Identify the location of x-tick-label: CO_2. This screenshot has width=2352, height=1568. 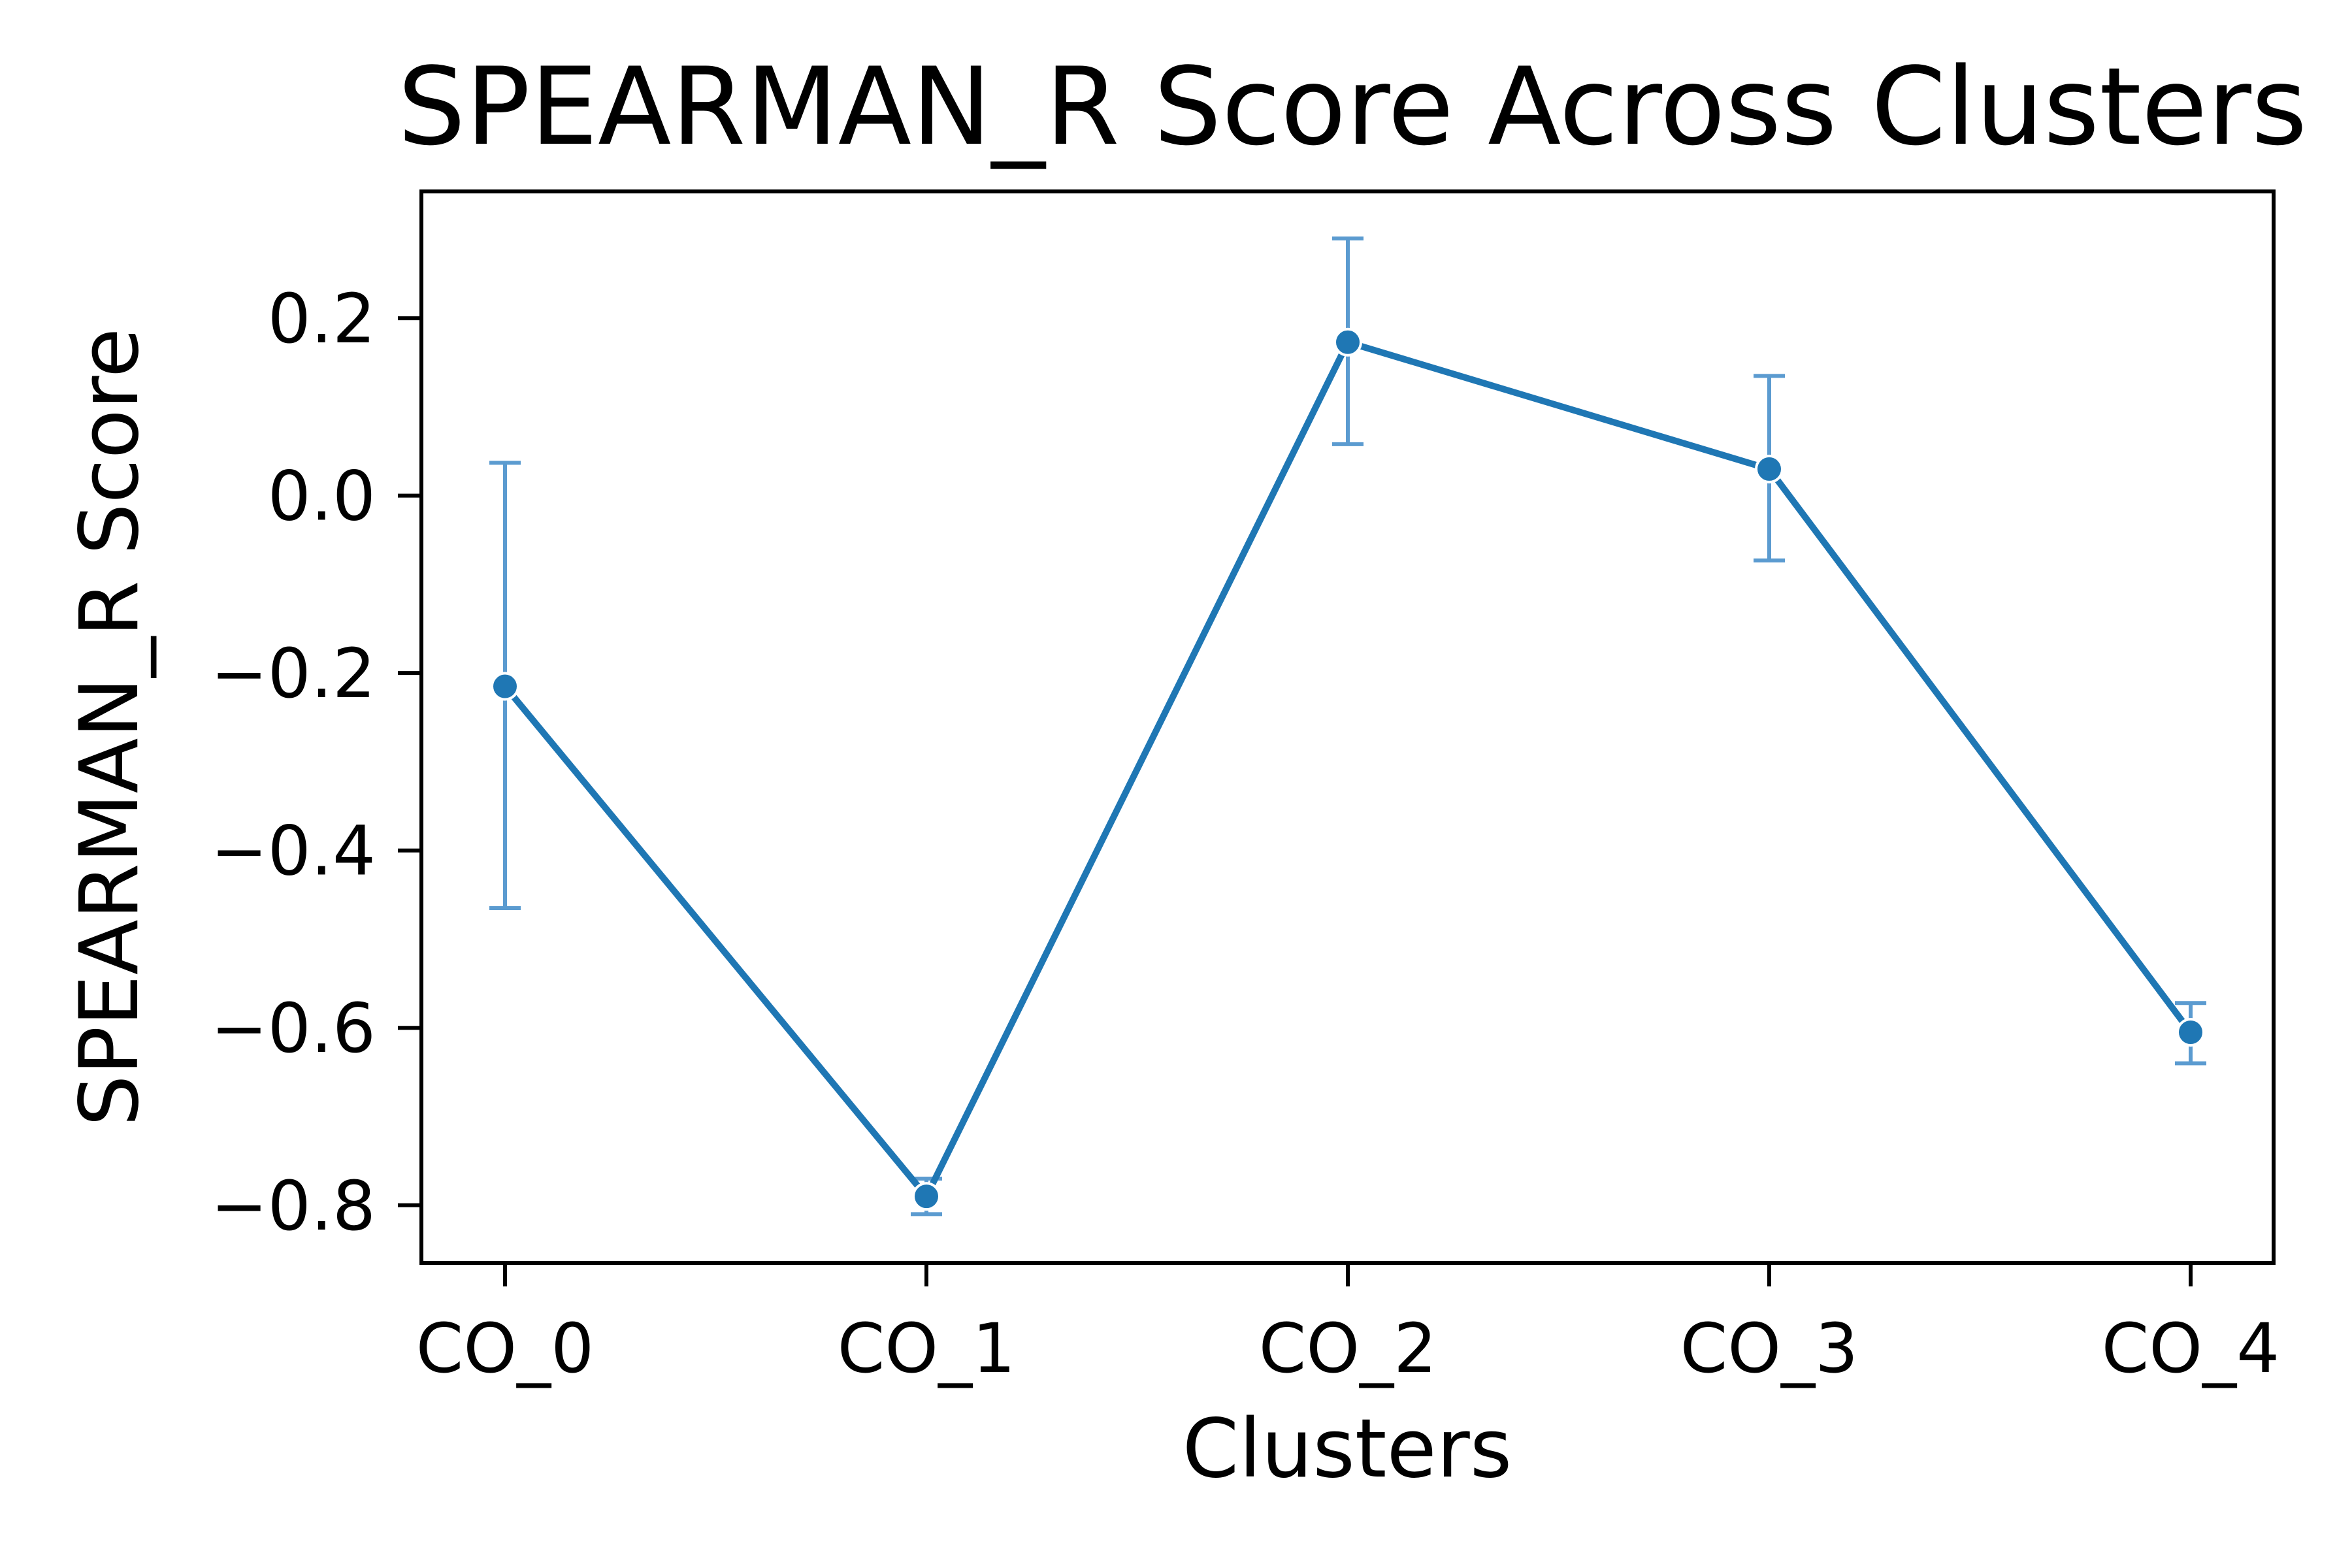
(1348, 1348).